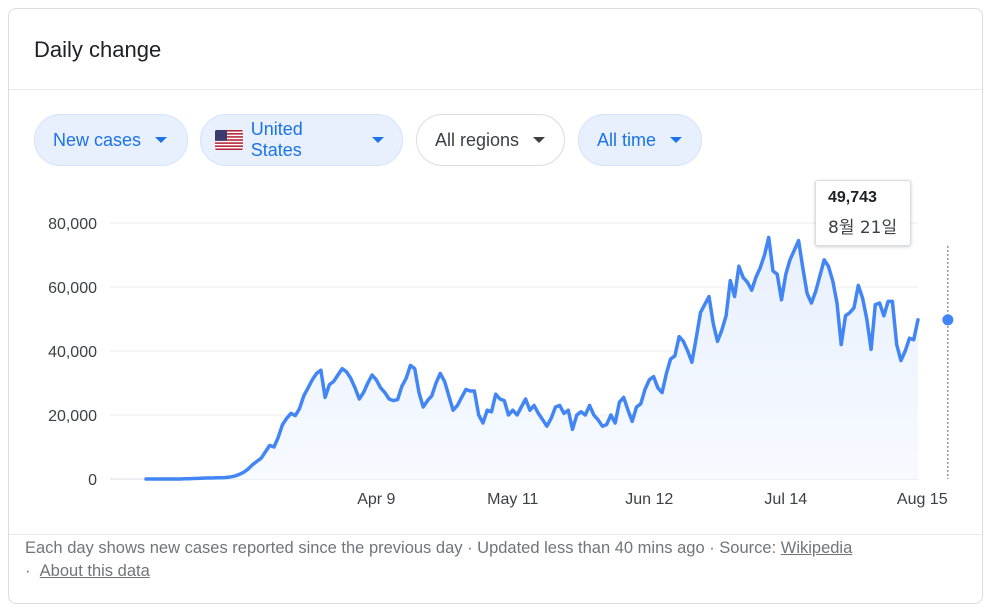 The height and width of the screenshot is (610, 993). What do you see at coordinates (852, 197) in the screenshot?
I see `tooltip-value: 49,743` at bounding box center [852, 197].